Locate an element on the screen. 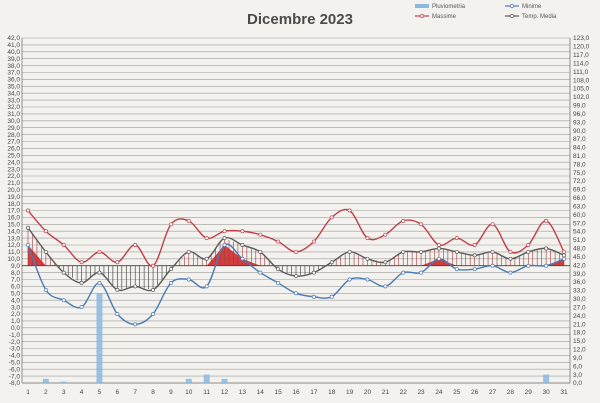  y-right-tick-label: 105,0 is located at coordinates (581, 89).